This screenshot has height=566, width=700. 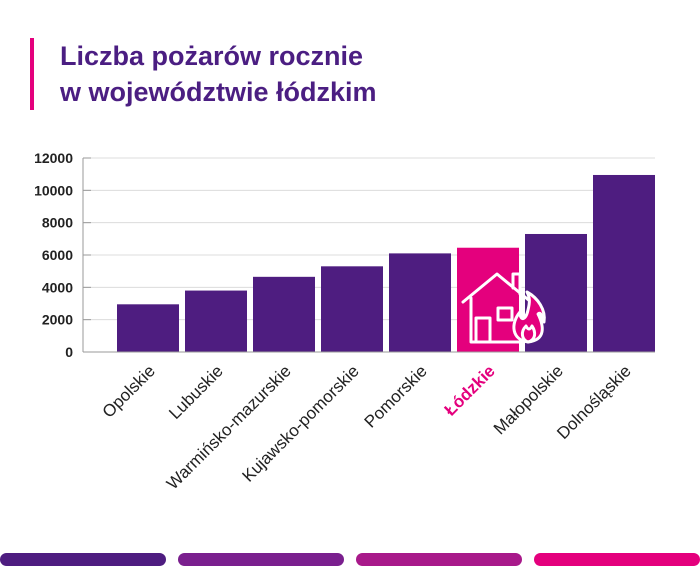 I want to click on y-tick-label: 6000, so click(x=57, y=255).